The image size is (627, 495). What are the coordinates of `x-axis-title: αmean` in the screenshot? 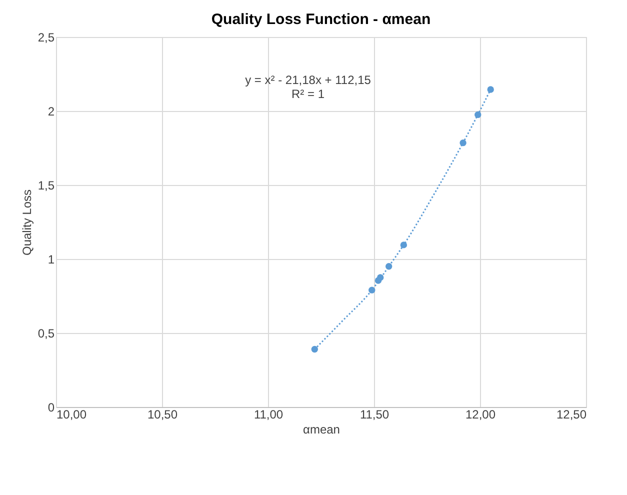 It's located at (321, 429).